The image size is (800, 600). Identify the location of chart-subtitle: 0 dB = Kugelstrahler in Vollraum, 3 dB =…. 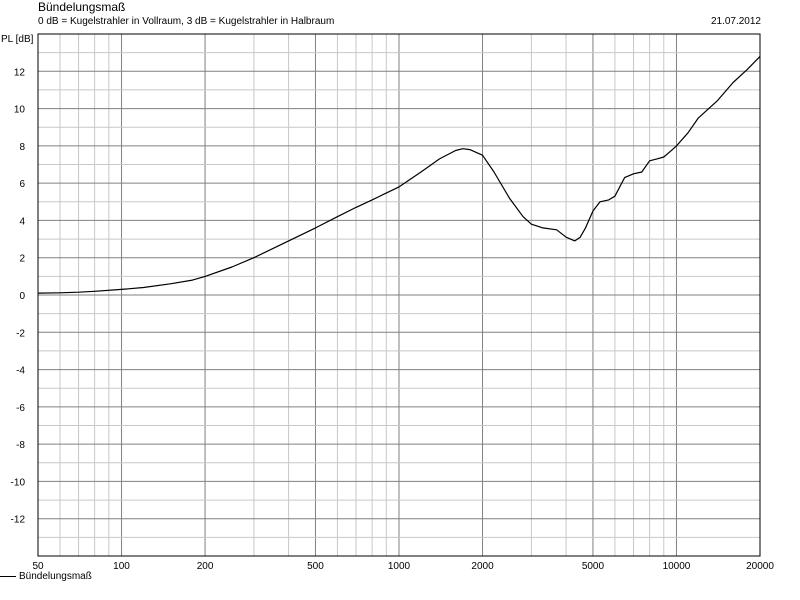
(186, 21).